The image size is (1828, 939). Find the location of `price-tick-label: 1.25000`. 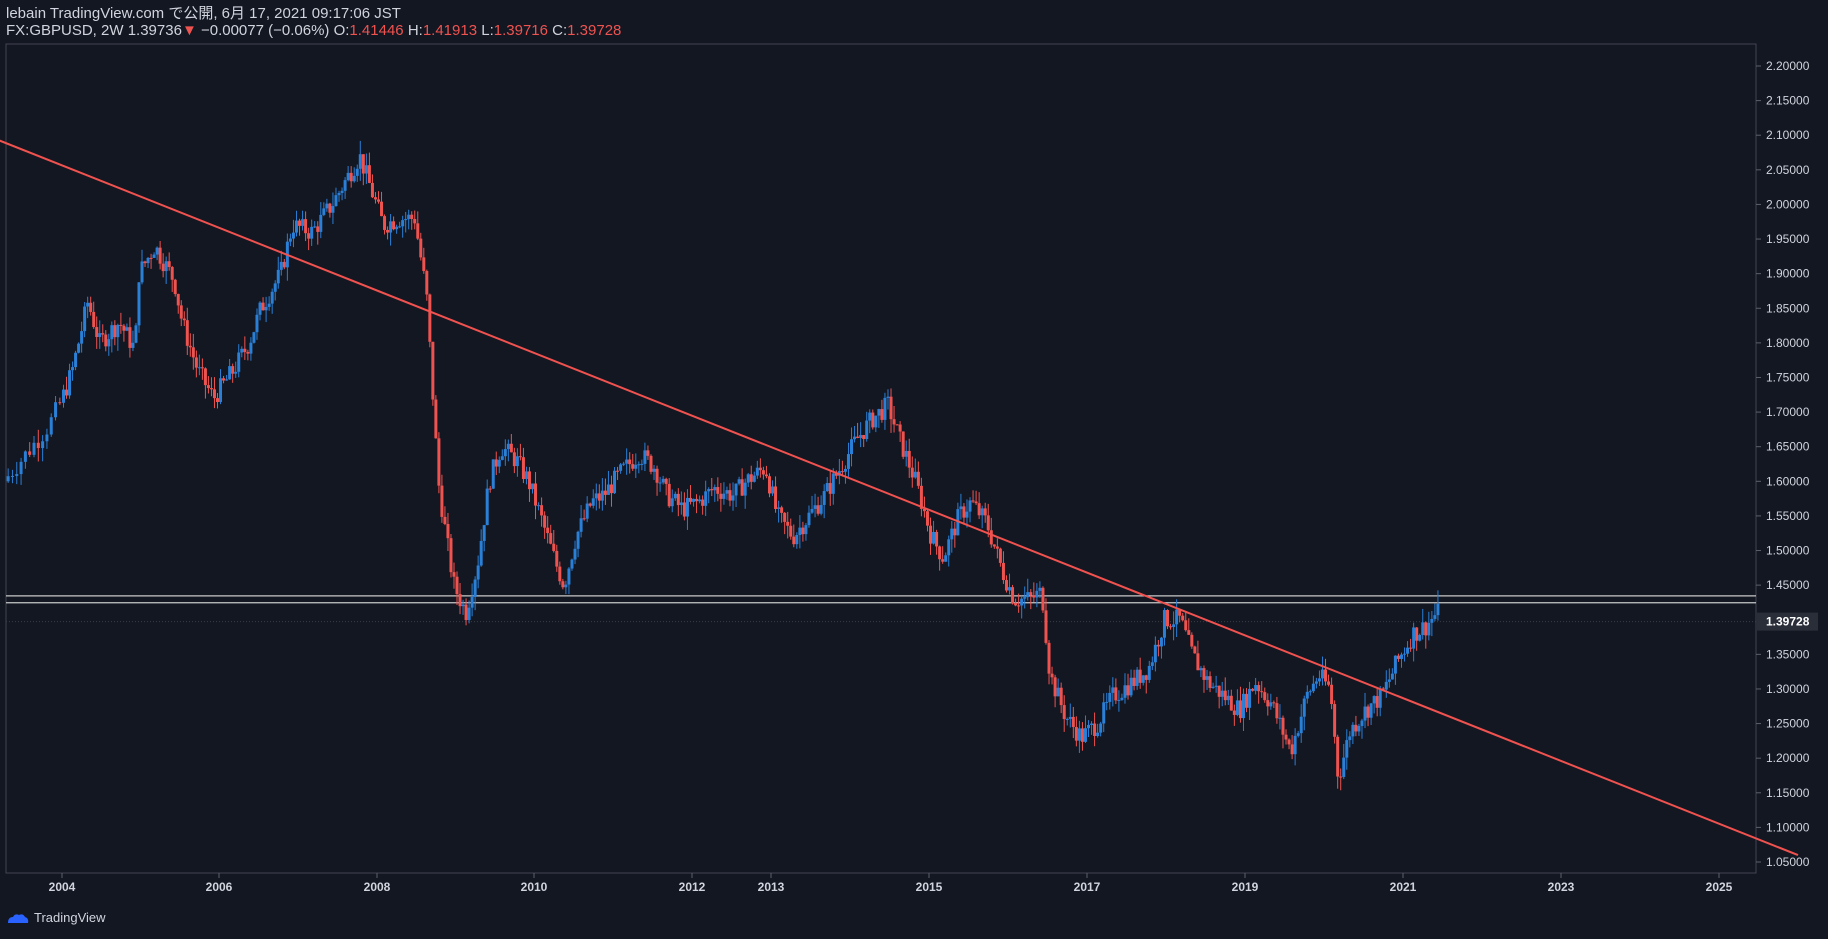

price-tick-label: 1.25000 is located at coordinates (1788, 724).